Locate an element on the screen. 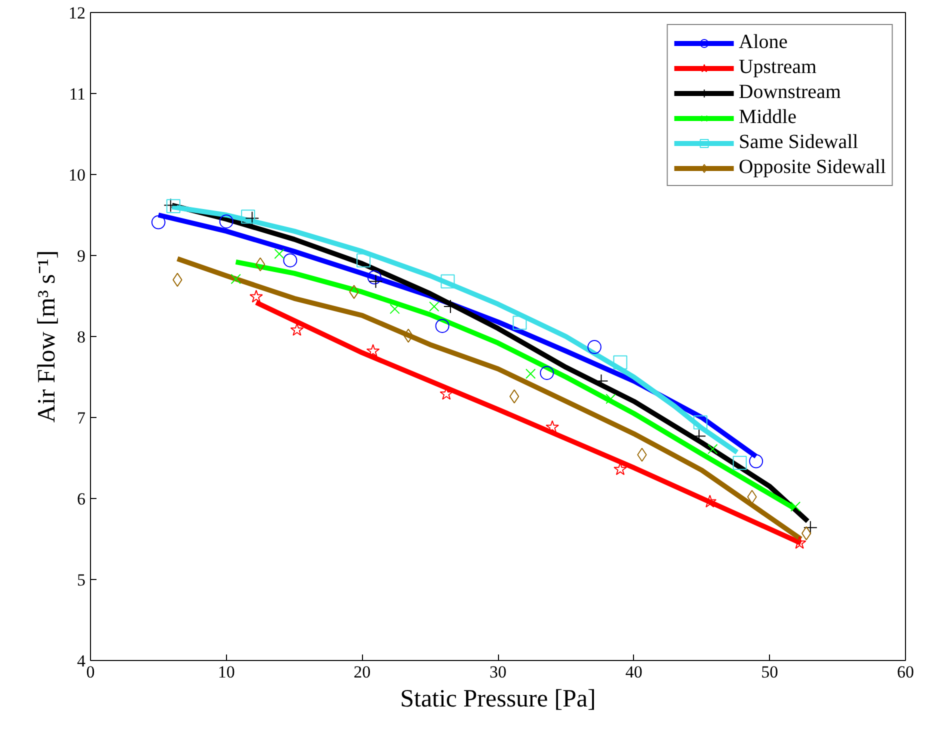 Image resolution: width=930 pixels, height=734 pixels. y-tick-label: 6 is located at coordinates (81, 499).